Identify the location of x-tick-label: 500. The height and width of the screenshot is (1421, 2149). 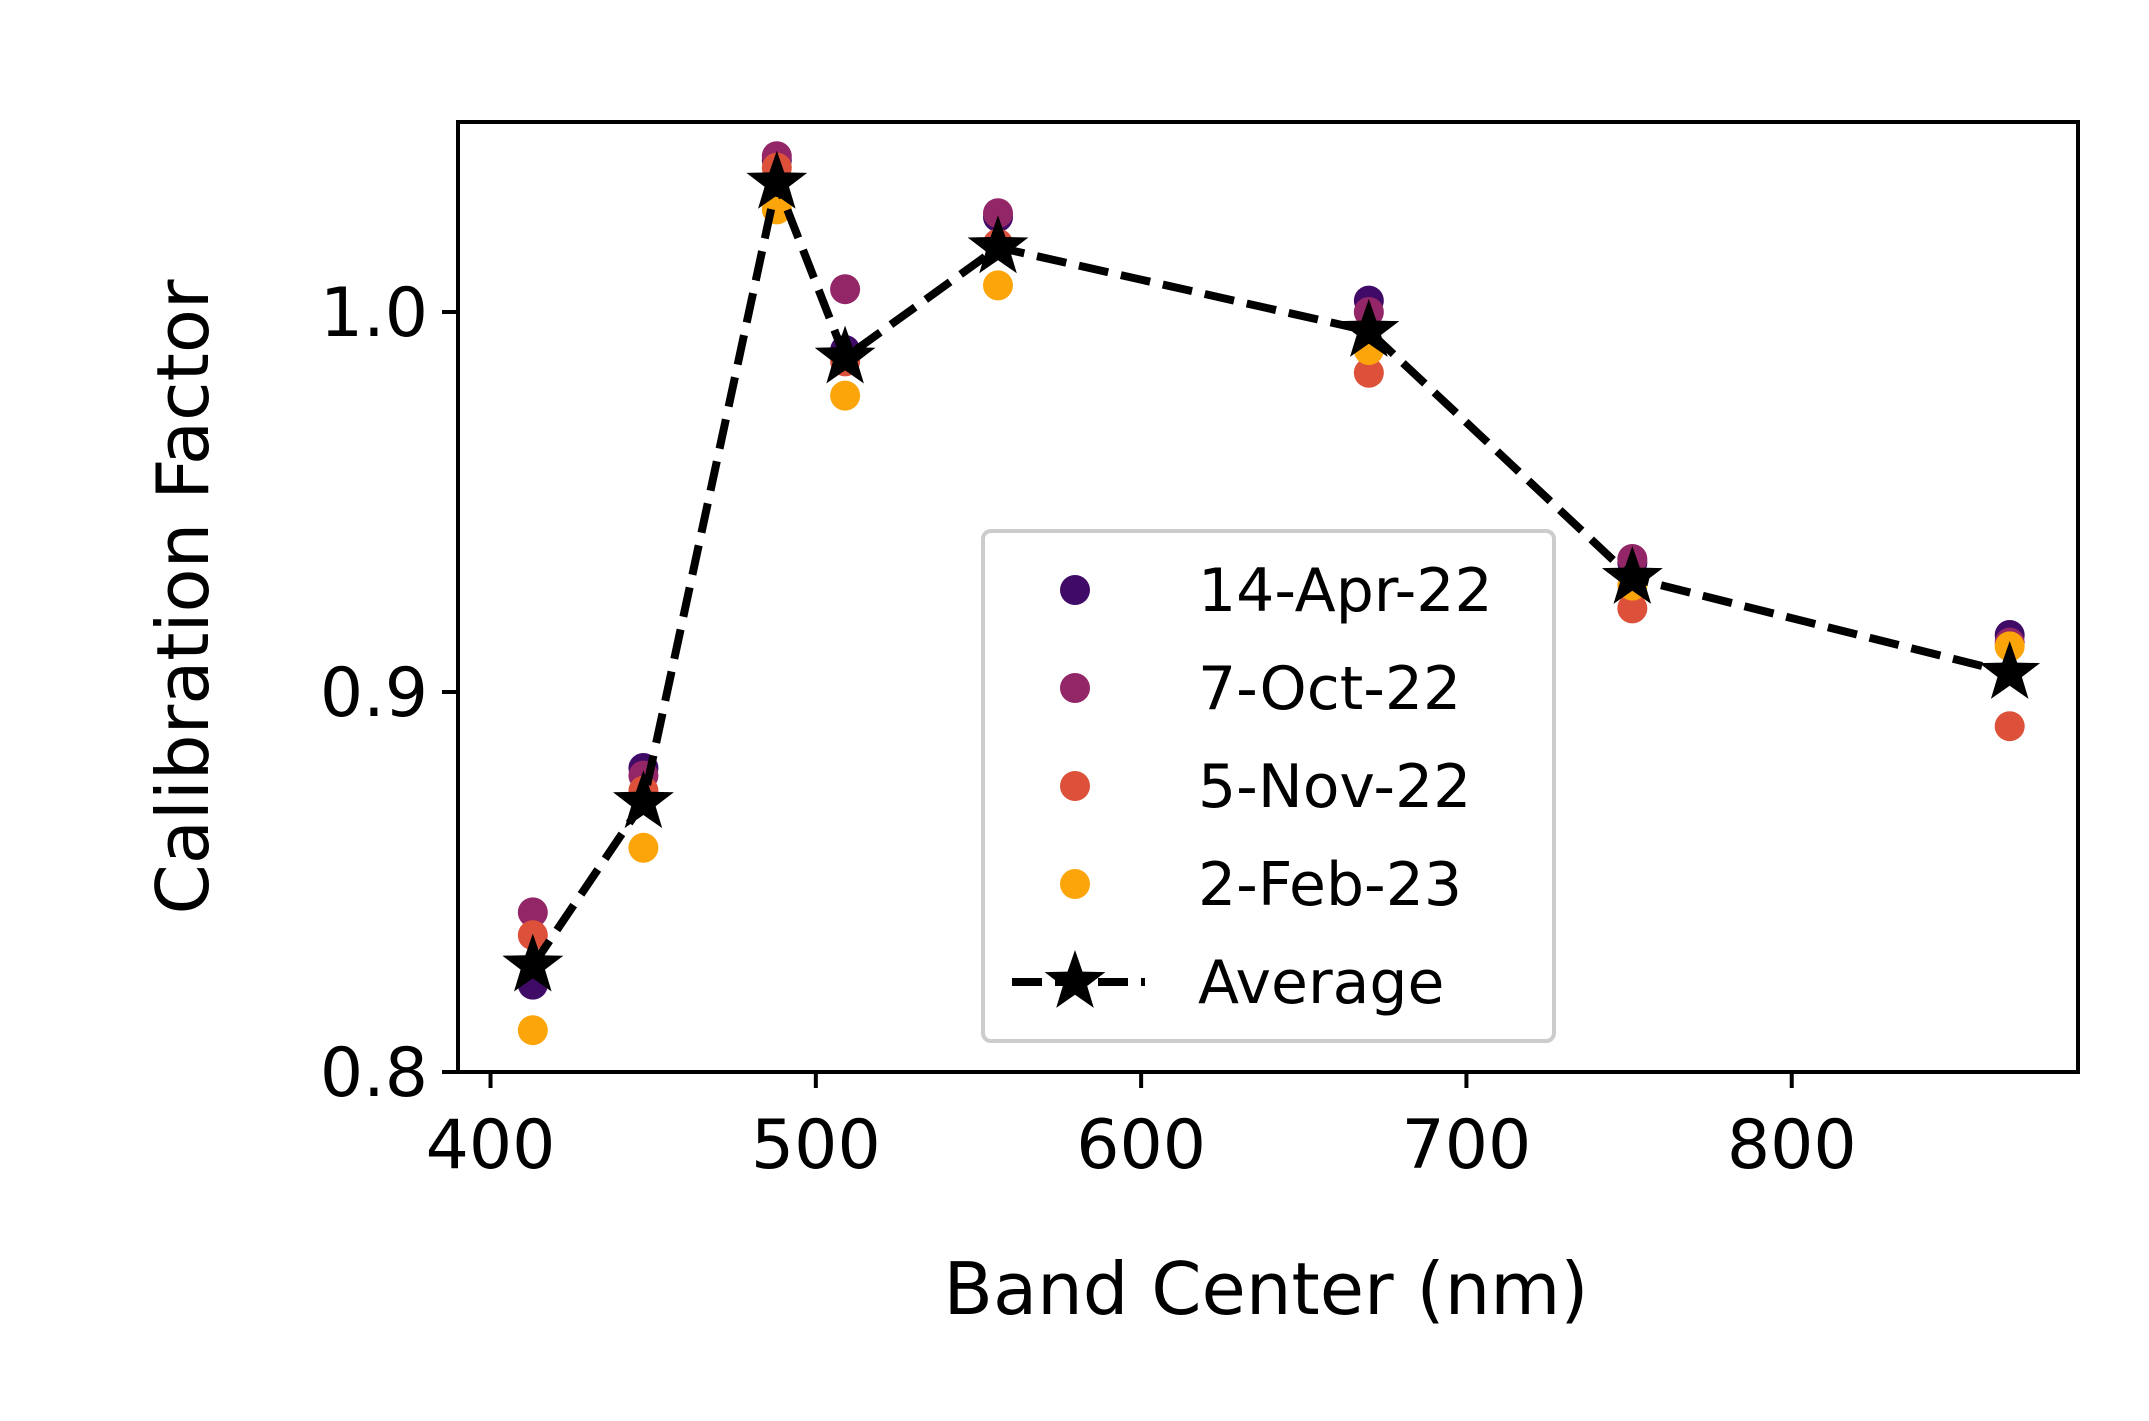
(816, 1145).